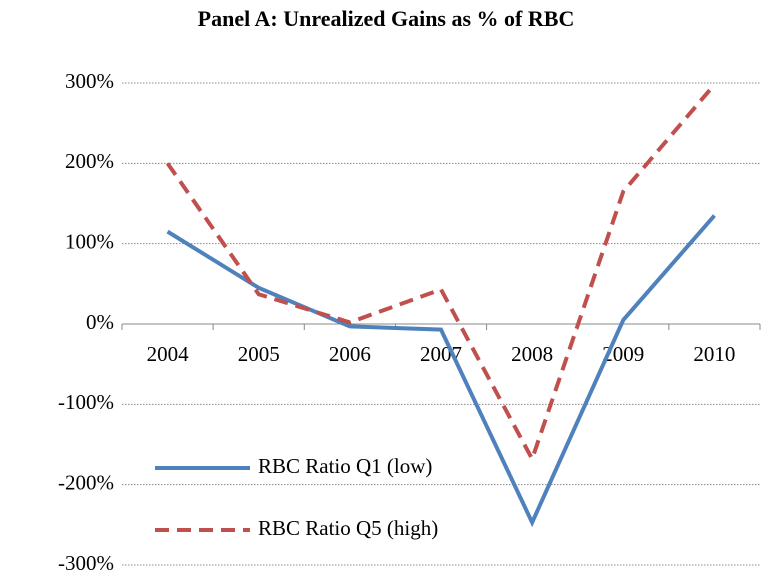  What do you see at coordinates (348, 528) in the screenshot?
I see `legend-label: RBC Ratio Q5 (high)` at bounding box center [348, 528].